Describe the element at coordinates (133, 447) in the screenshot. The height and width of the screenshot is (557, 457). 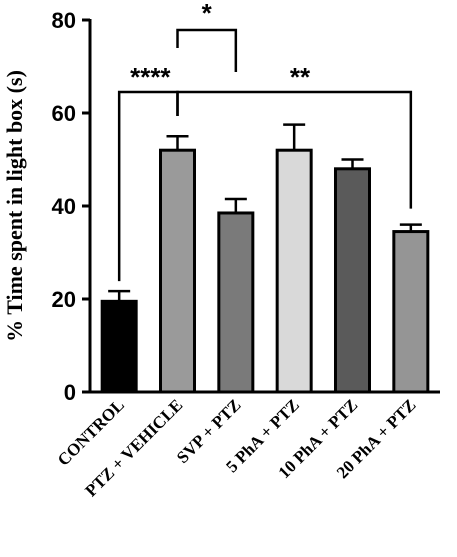
I see `category-label: PTZ + VEHICLE` at that location.